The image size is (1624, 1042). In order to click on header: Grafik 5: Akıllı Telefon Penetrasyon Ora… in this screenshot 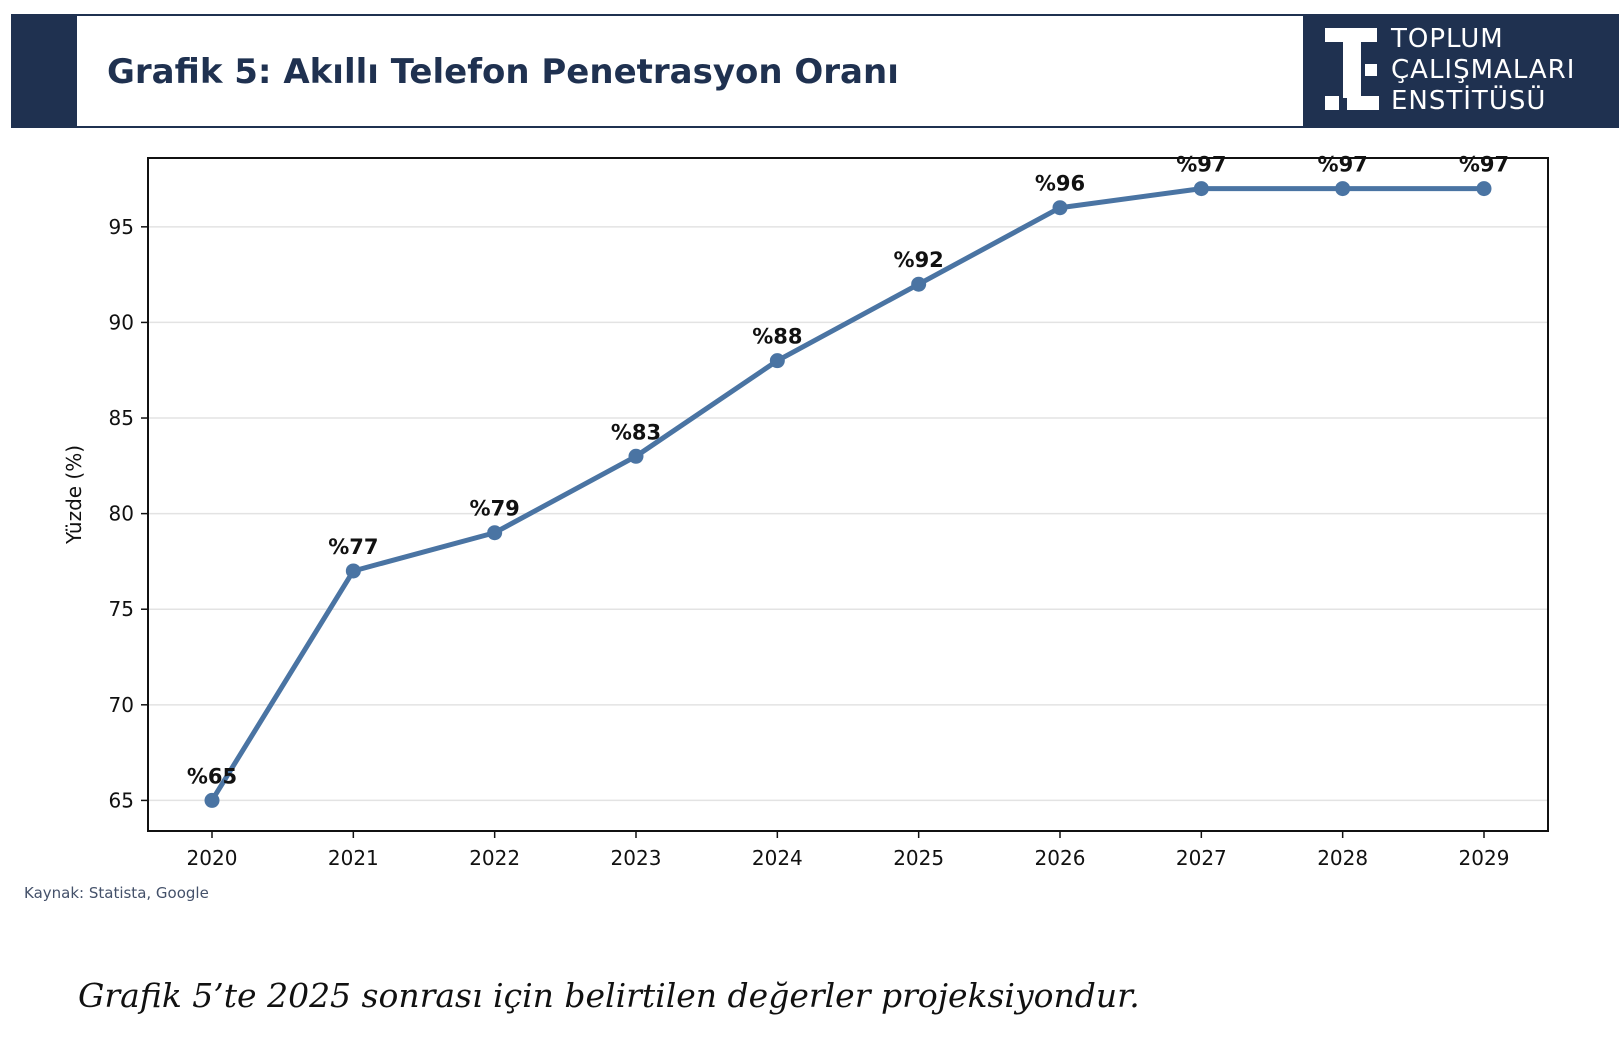, I will do `click(815, 71)`.